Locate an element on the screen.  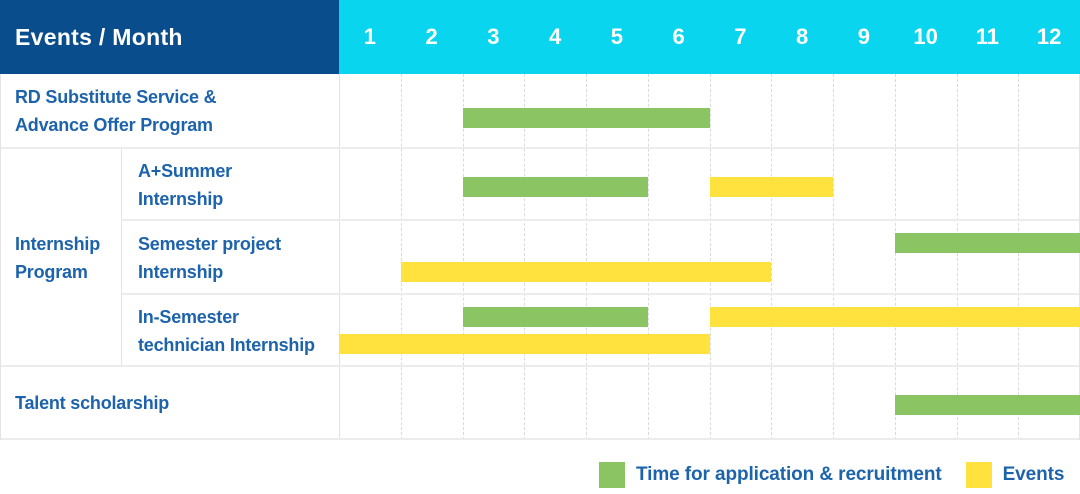
group-label-line: Program is located at coordinates (51, 271).